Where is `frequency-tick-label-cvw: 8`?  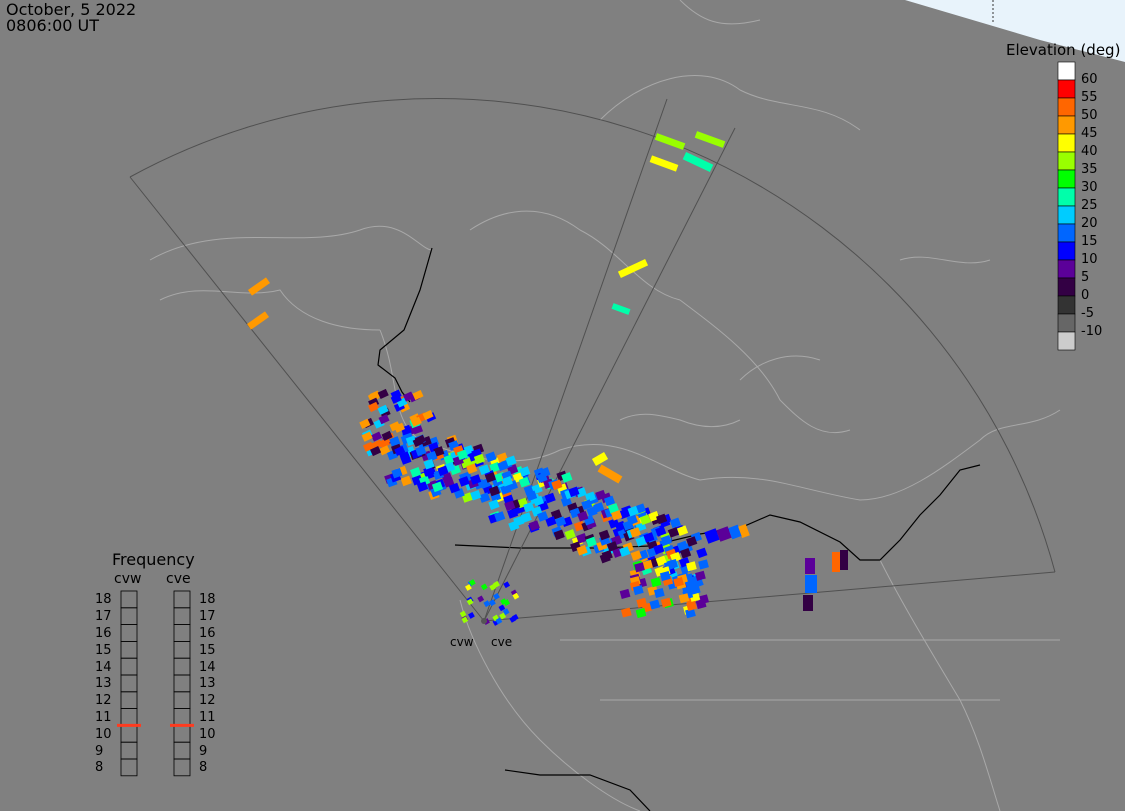
frequency-tick-label-cvw: 8 is located at coordinates (99, 768).